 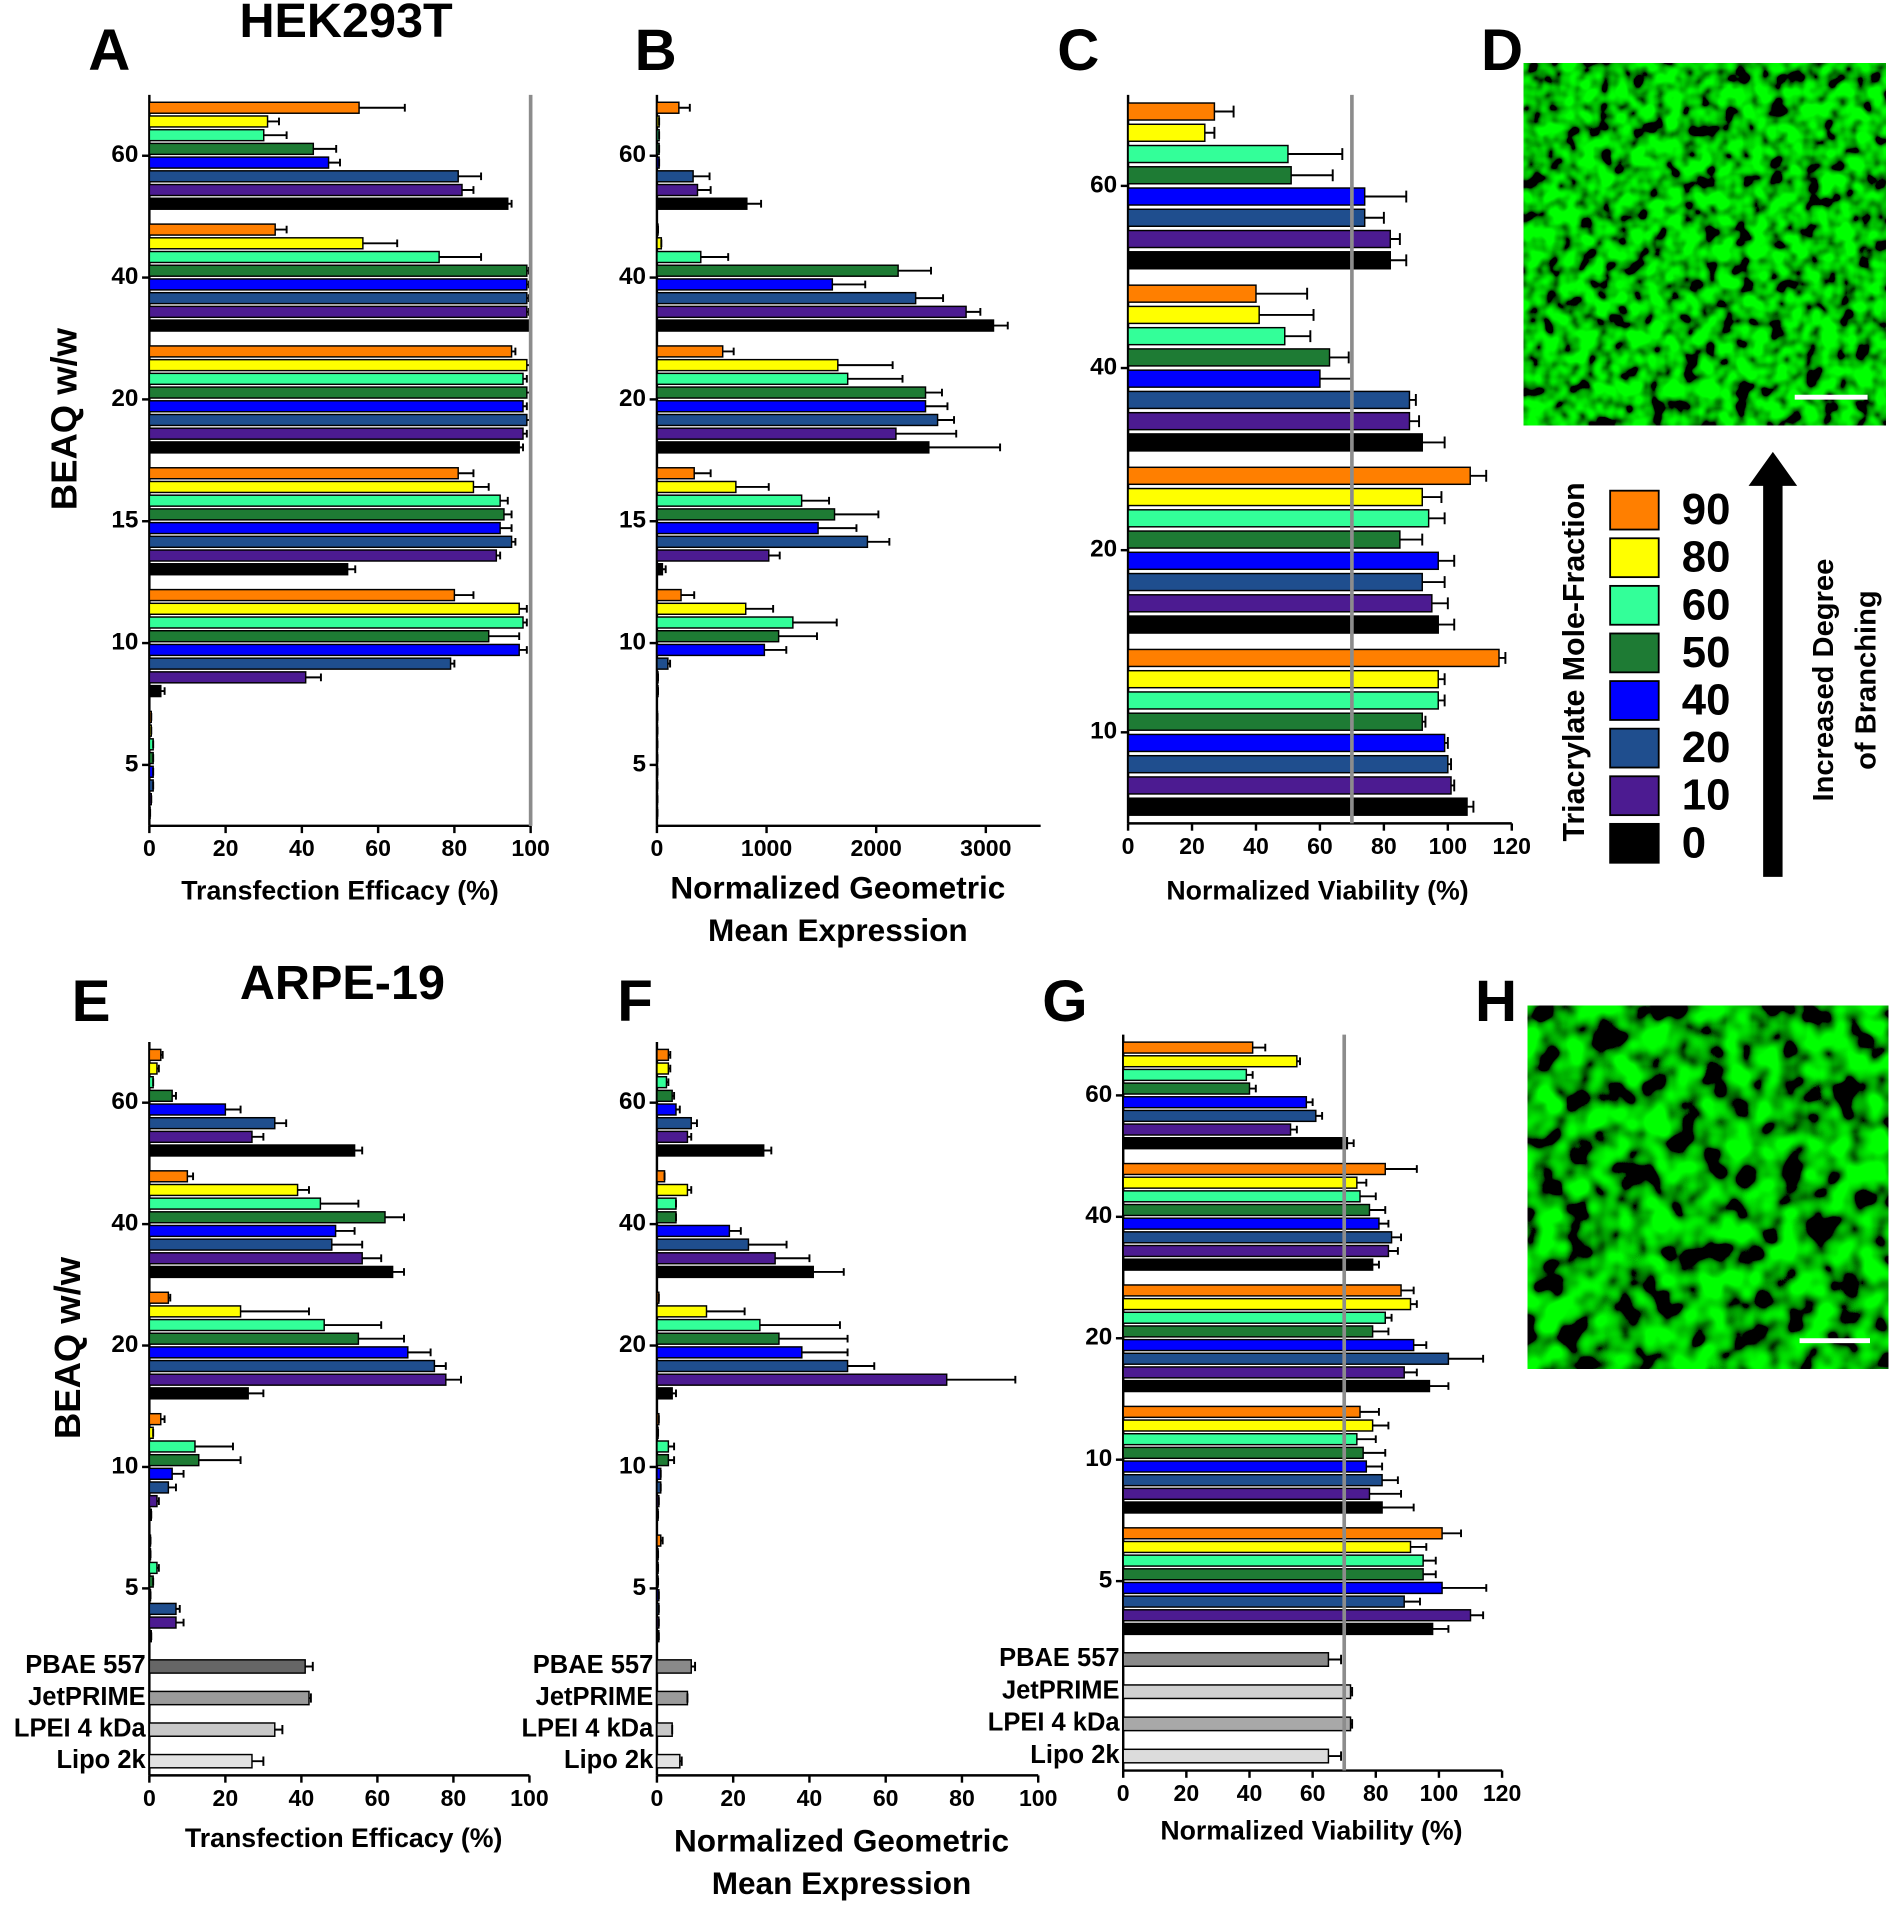 I want to click on x-tick-label: 0, so click(x=149, y=1798).